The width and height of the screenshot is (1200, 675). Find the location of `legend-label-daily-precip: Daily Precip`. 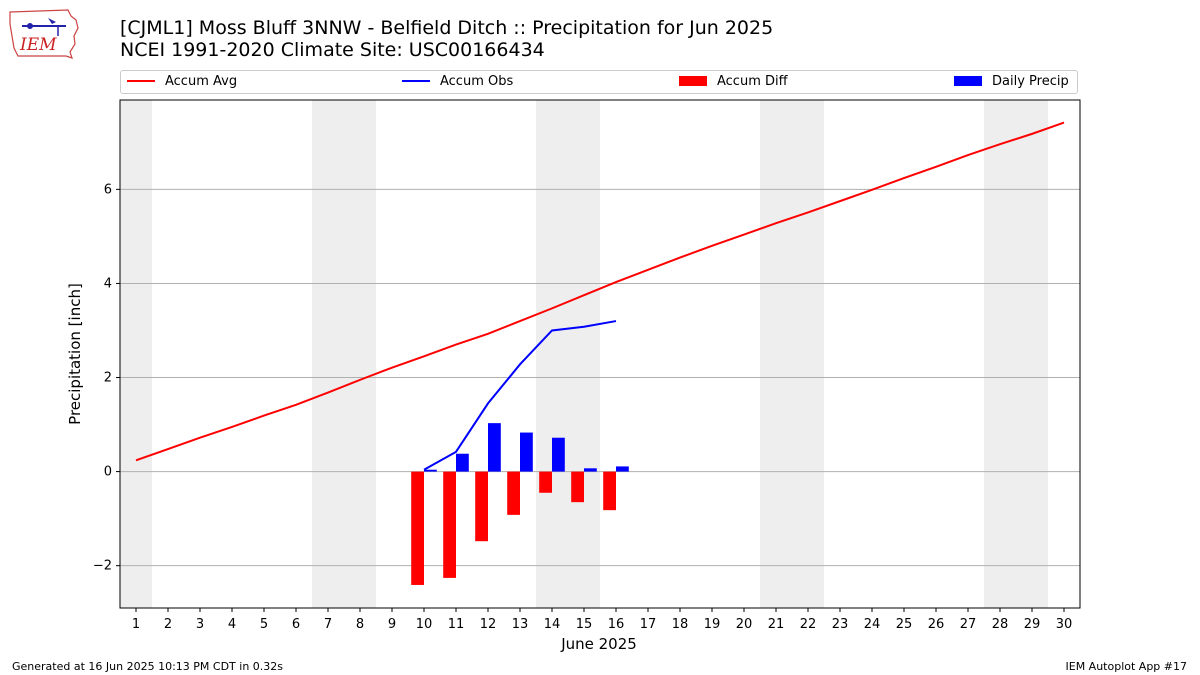

legend-label-daily-precip: Daily Precip is located at coordinates (1030, 81).